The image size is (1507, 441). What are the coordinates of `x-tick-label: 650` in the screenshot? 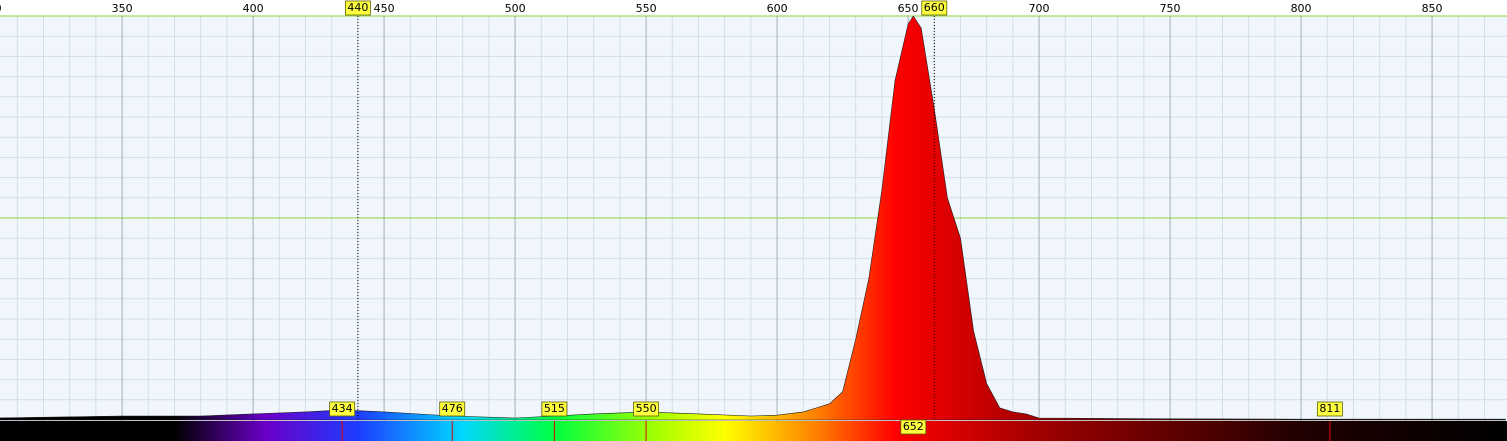 It's located at (908, 8).